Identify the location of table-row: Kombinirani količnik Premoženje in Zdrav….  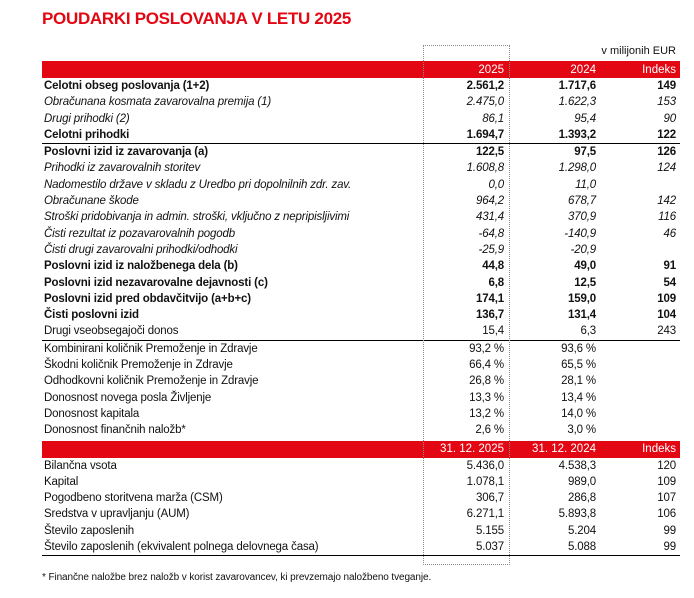
(361, 349).